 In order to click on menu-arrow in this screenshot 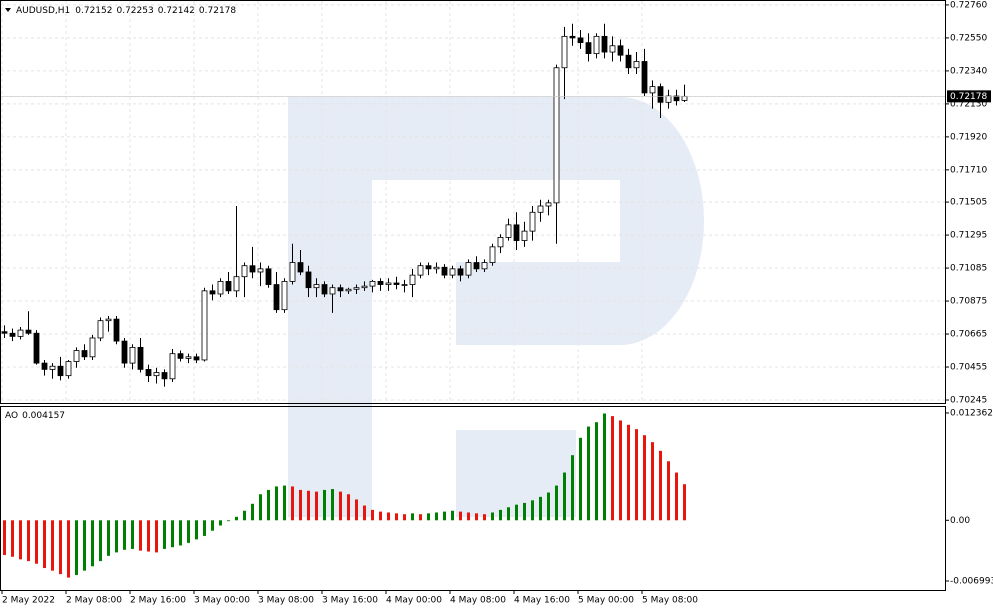, I will do `click(8, 10)`.